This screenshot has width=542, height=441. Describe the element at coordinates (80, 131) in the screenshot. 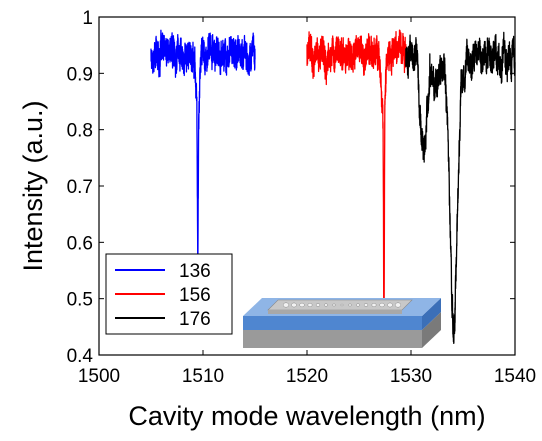

I see `y-tick-label: 0.8` at that location.